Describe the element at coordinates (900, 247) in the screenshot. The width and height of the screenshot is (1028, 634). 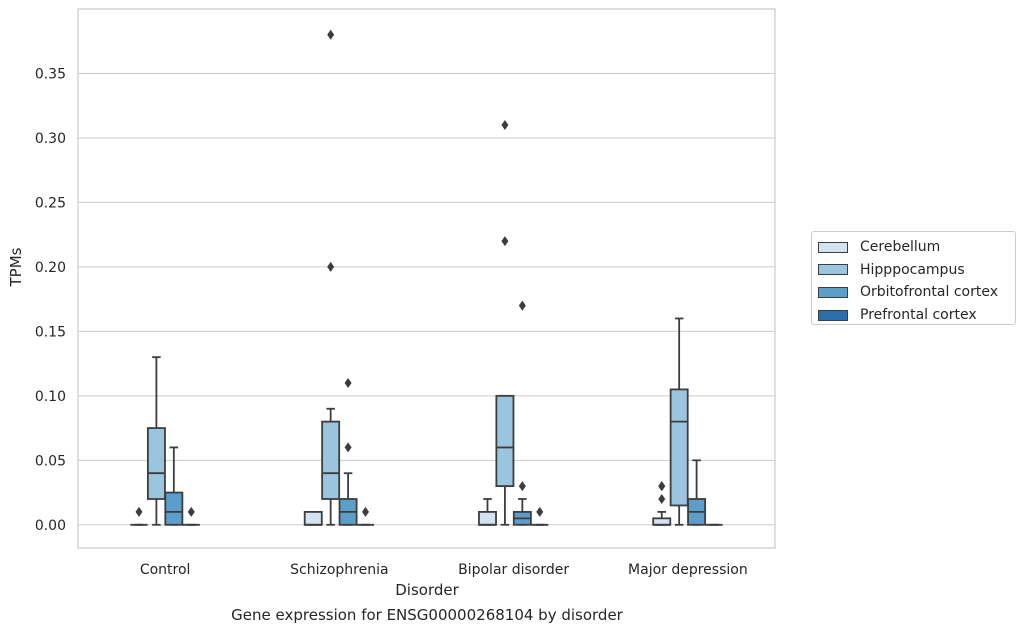
I see `legend-label: Cerebellum` at that location.